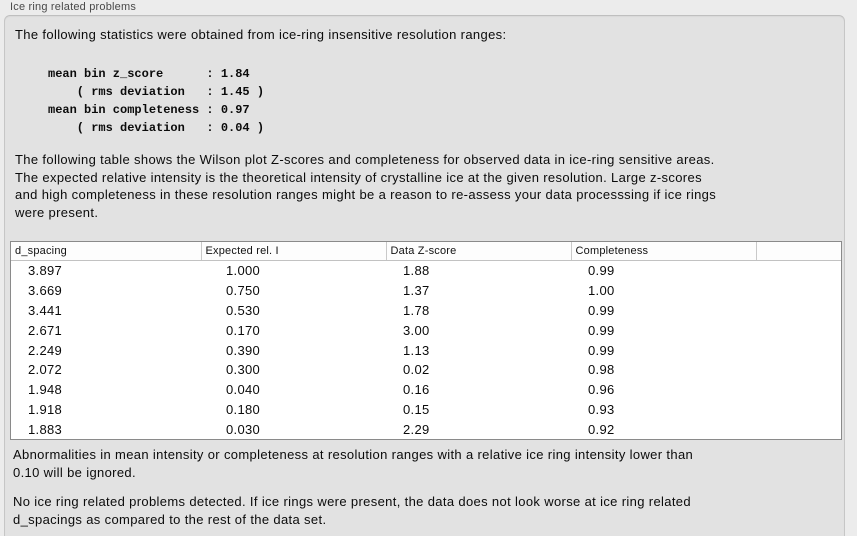 The image size is (857, 536). I want to click on table-cell: 0.530, so click(243, 310).